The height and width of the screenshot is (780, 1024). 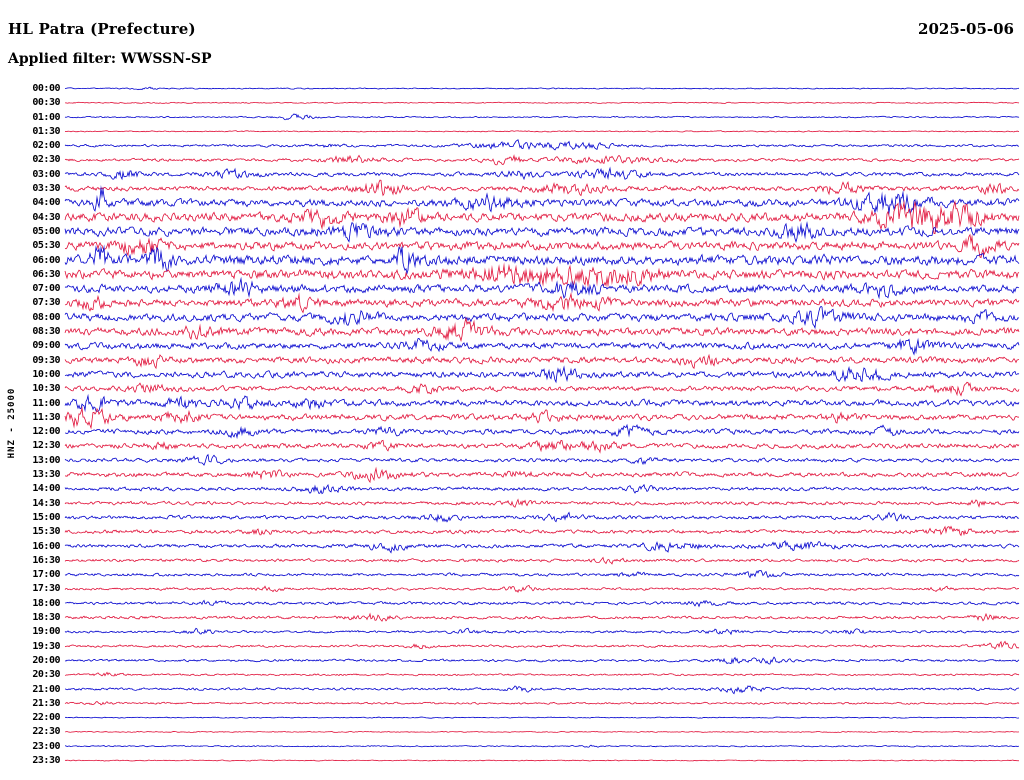 What do you see at coordinates (46, 589) in the screenshot?
I see `time-label: 17:30` at bounding box center [46, 589].